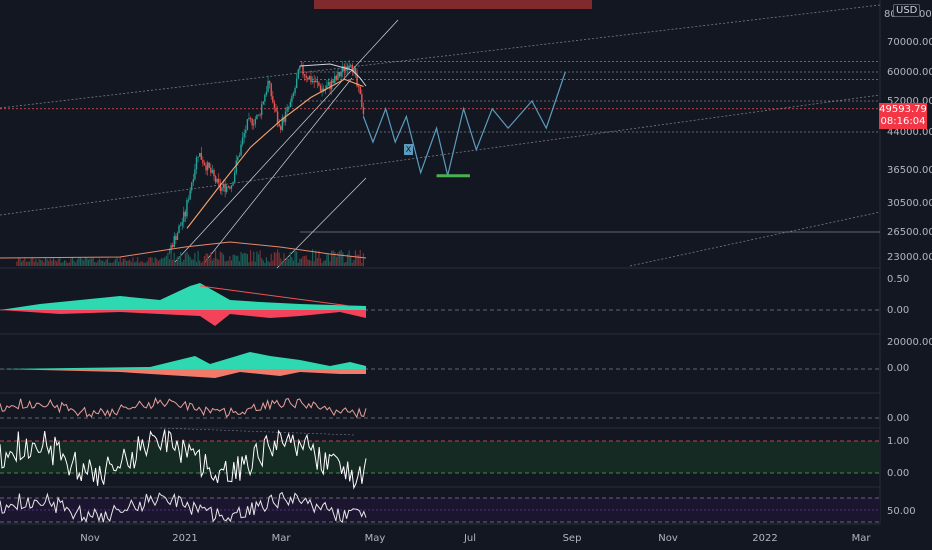 The image size is (932, 550). I want to click on price-axis-tick: 60000.00, so click(909, 72).